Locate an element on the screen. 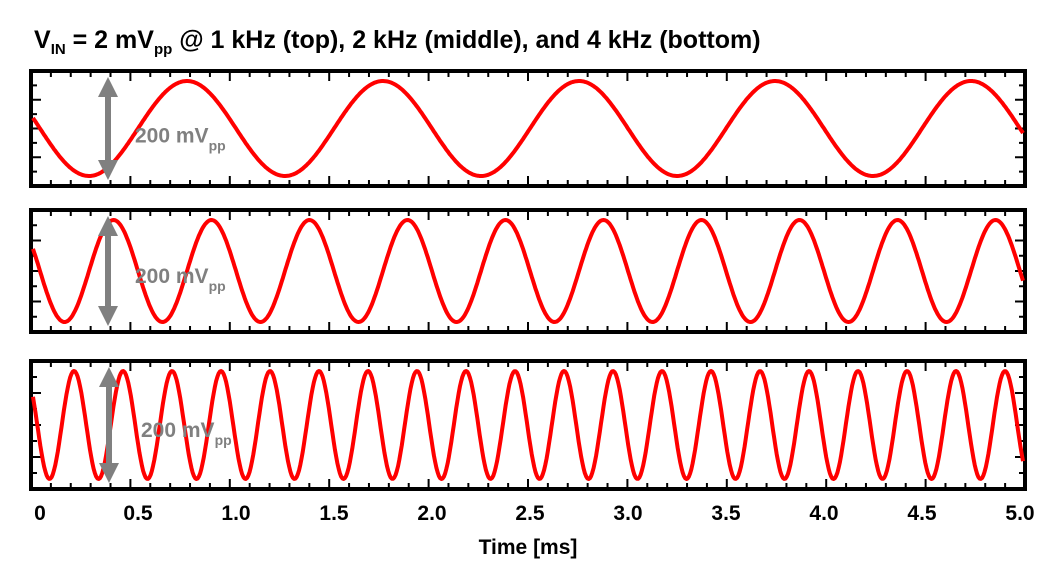 This screenshot has width=1053, height=583. x-axis-label: Time [ms] is located at coordinates (528, 547).